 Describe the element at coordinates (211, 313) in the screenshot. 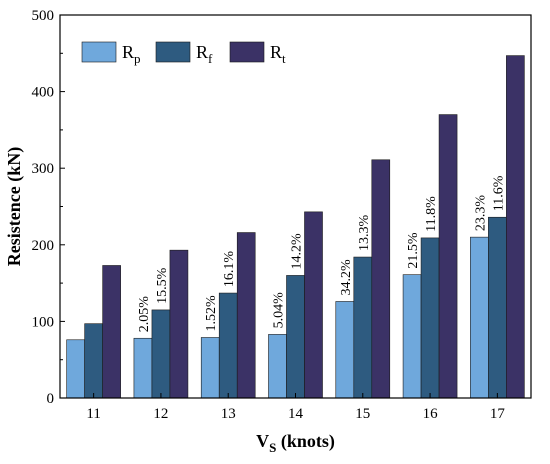

I see `percentage-annotation: 1.52%` at that location.